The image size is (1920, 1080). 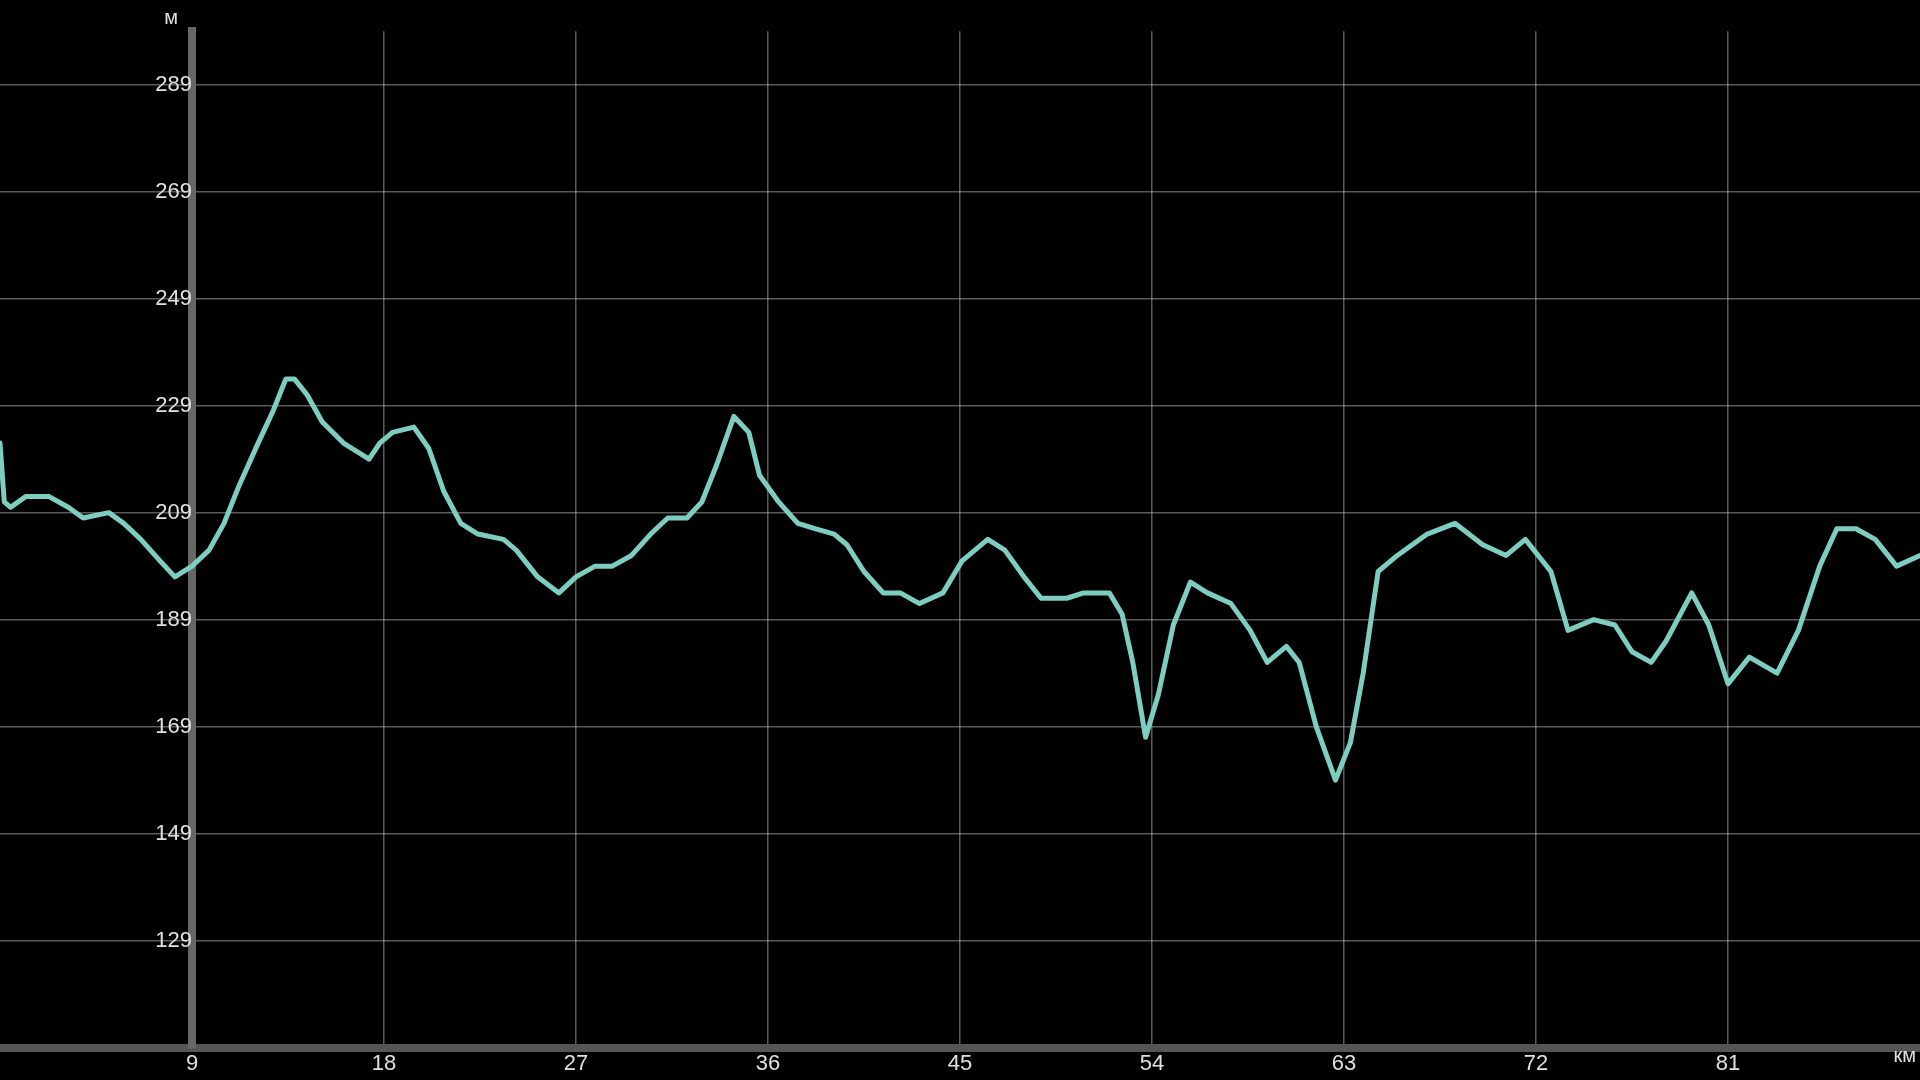 What do you see at coordinates (173, 725) in the screenshot?
I see `y-tick-label: 169` at bounding box center [173, 725].